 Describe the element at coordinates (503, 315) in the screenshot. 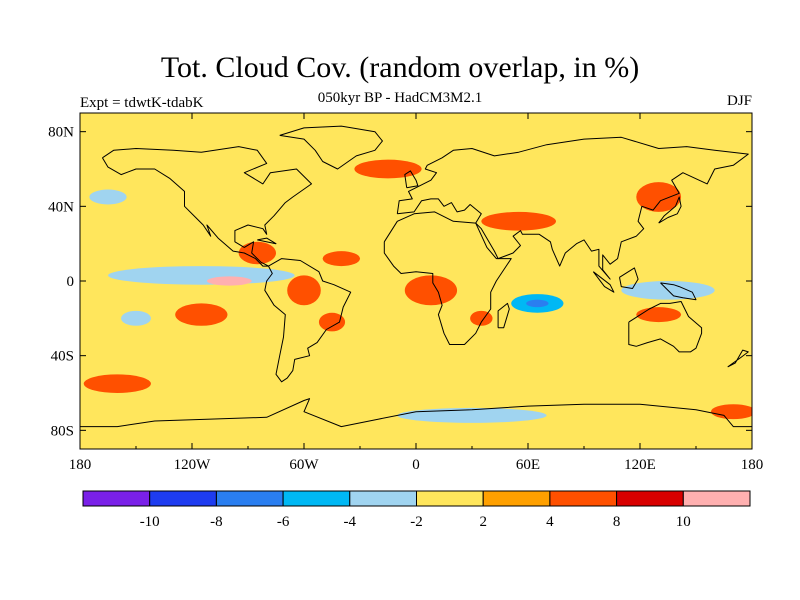

I see `coastline-madagascar` at that location.